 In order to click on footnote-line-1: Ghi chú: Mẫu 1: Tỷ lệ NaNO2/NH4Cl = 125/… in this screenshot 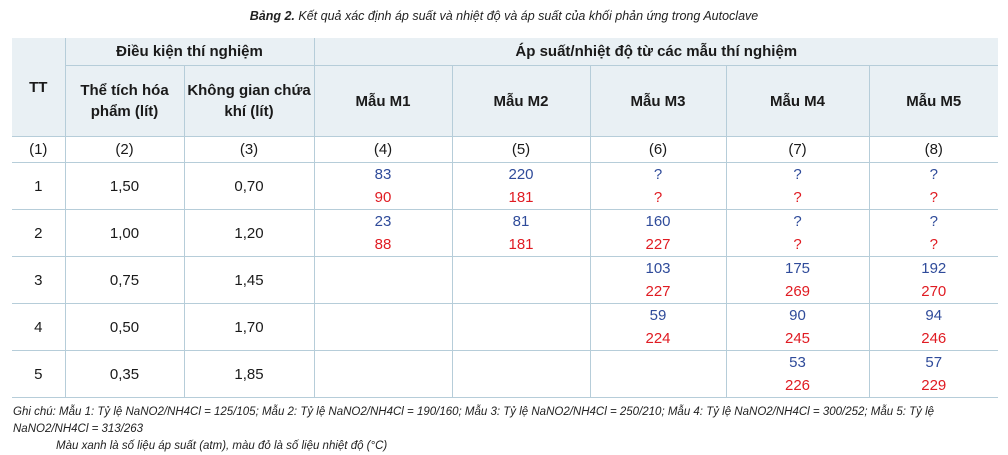, I will do `click(474, 420)`.